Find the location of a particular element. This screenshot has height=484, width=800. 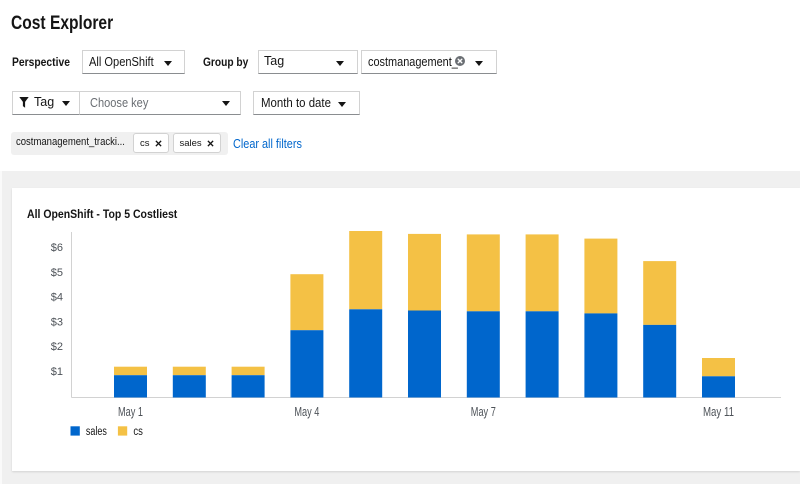

svg-text: $4 is located at coordinates (57, 298).